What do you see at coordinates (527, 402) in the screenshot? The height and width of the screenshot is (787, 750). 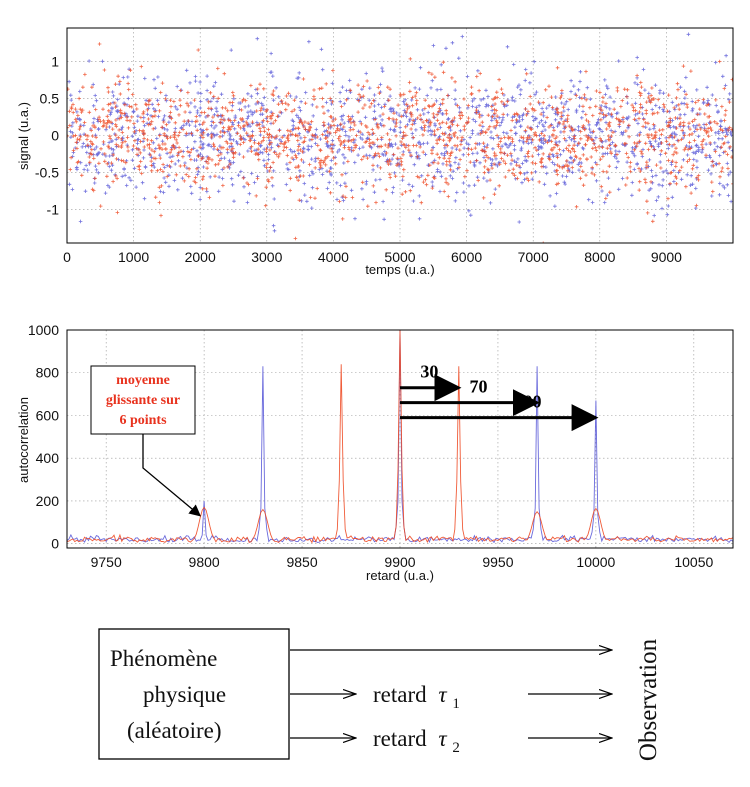 I see `lag-label-100: 100` at bounding box center [527, 402].